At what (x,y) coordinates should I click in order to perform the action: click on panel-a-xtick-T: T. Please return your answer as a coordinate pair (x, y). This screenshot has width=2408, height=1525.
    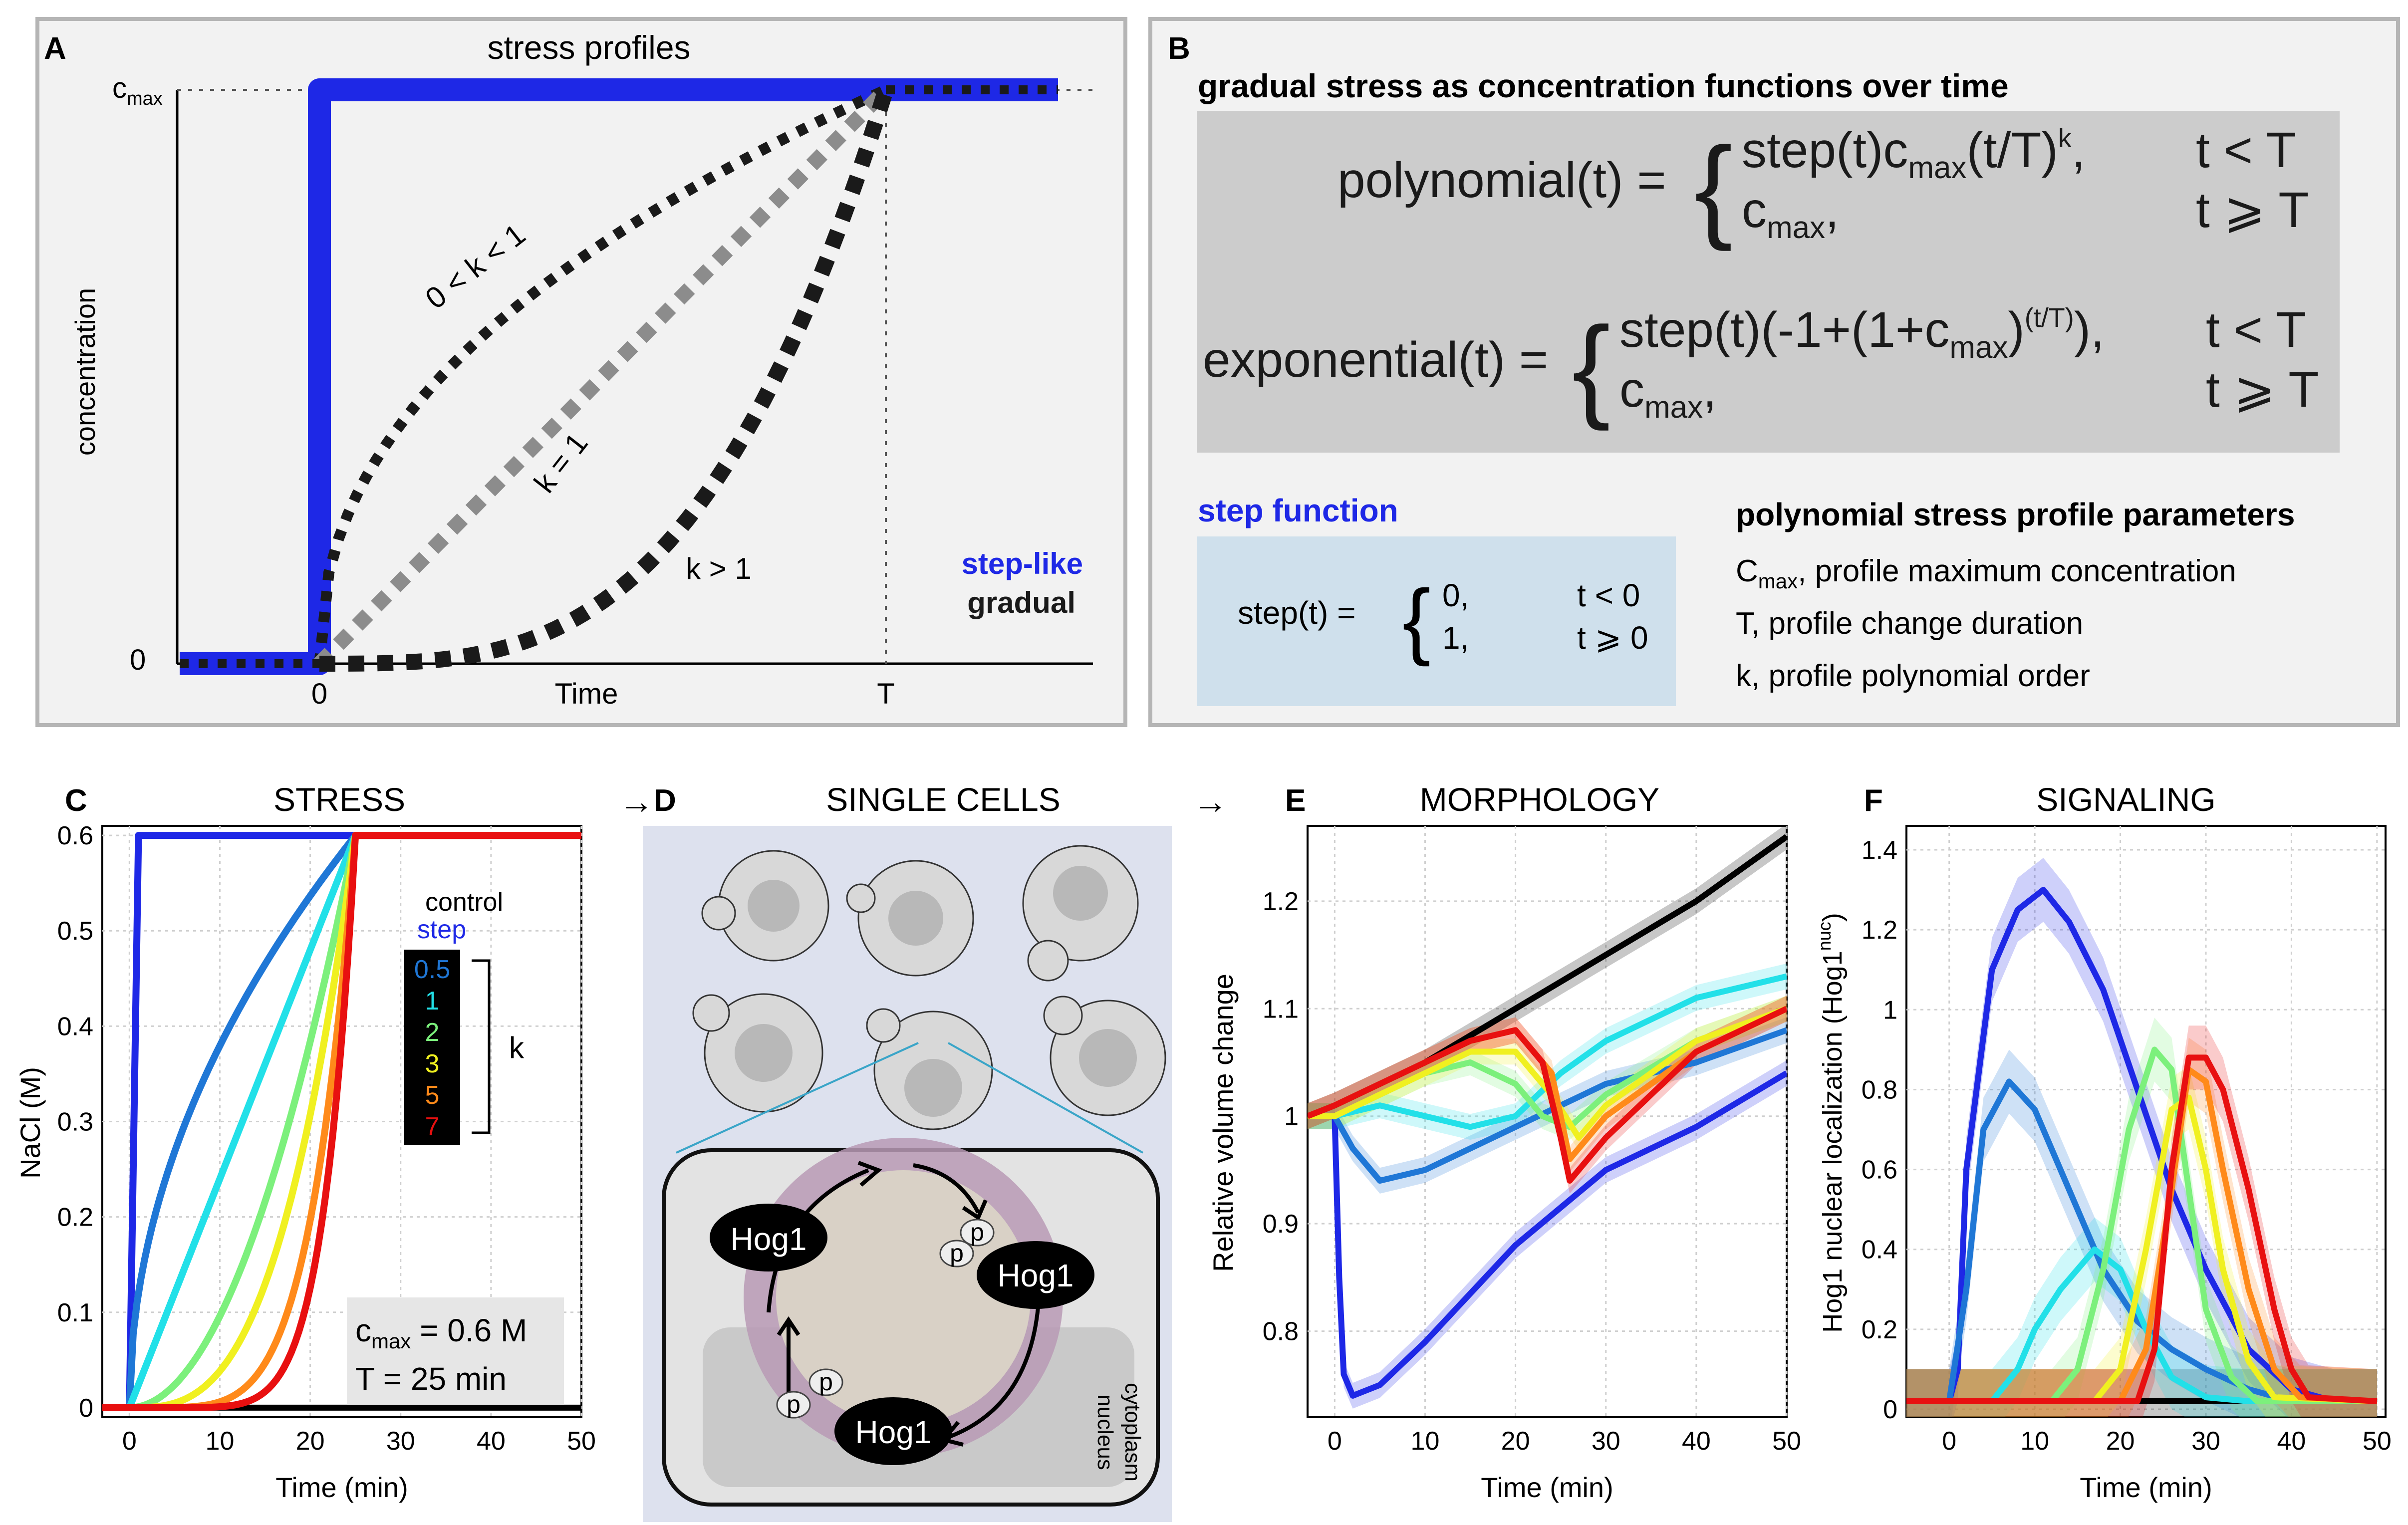
    Looking at the image, I should click on (886, 694).